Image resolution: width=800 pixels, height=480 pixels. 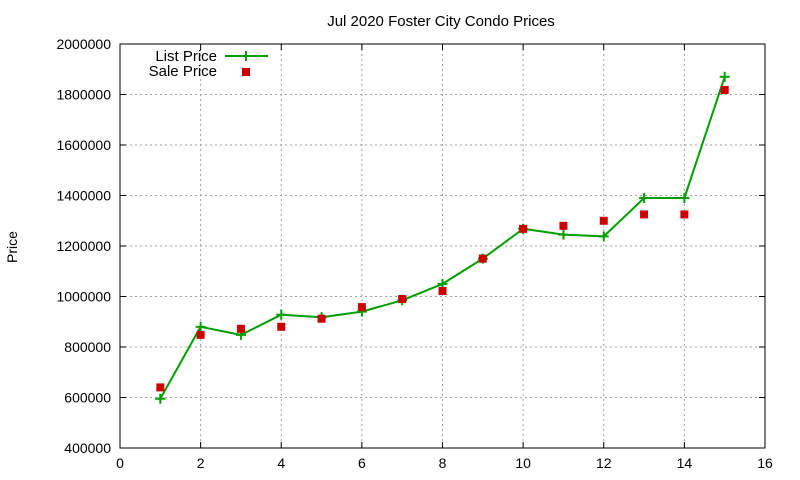 I want to click on chart-title: Jul 2020 Foster City Condo Prices, so click(x=441, y=21).